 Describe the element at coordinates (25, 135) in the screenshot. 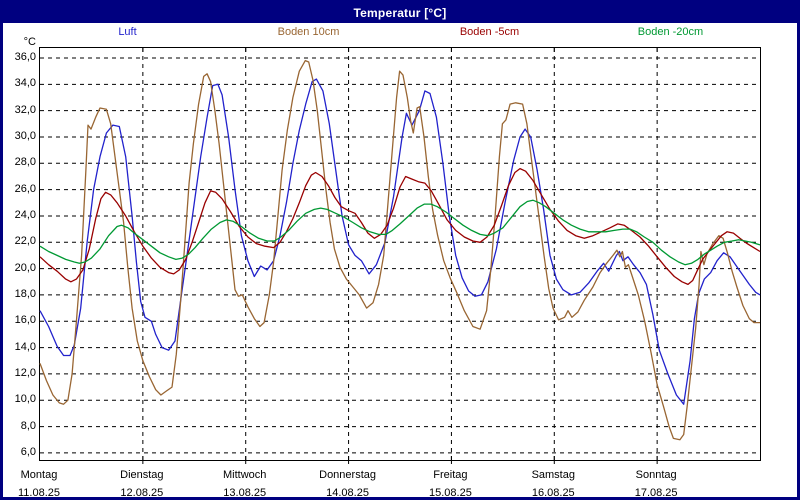

I see `y-tick-label: 30,0` at that location.